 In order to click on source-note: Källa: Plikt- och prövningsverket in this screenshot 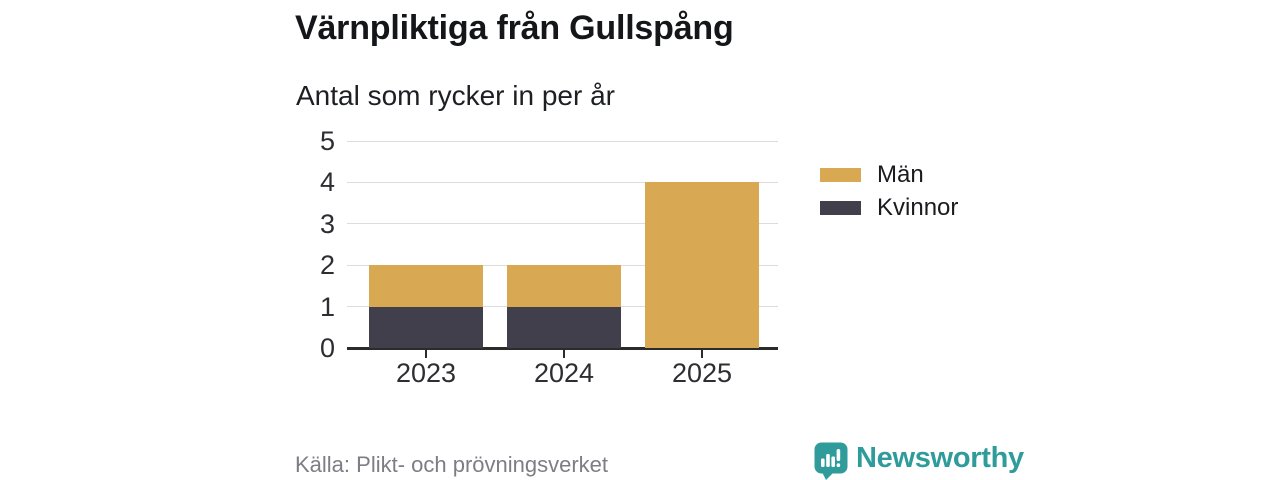, I will do `click(452, 464)`.